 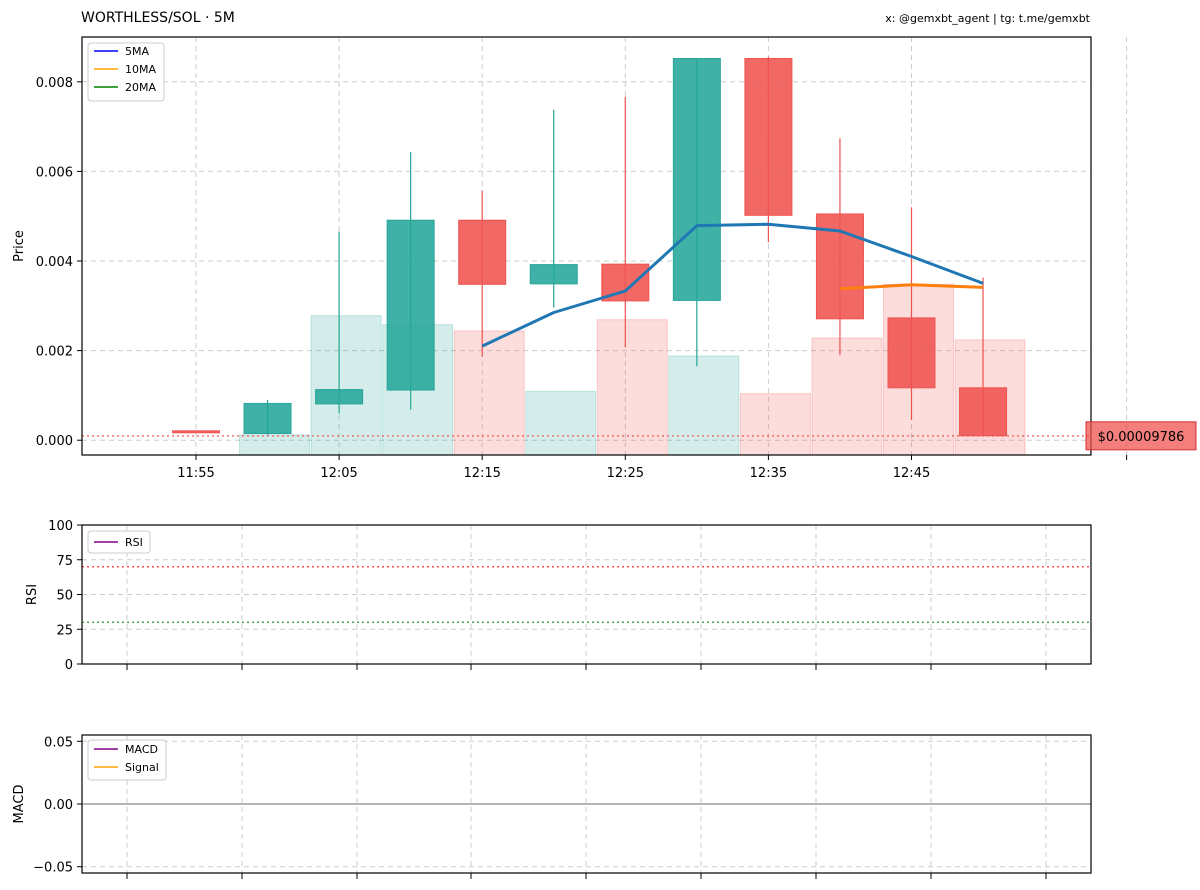 I want to click on last-price-tag-label: $0.00009786, so click(x=1141, y=437).